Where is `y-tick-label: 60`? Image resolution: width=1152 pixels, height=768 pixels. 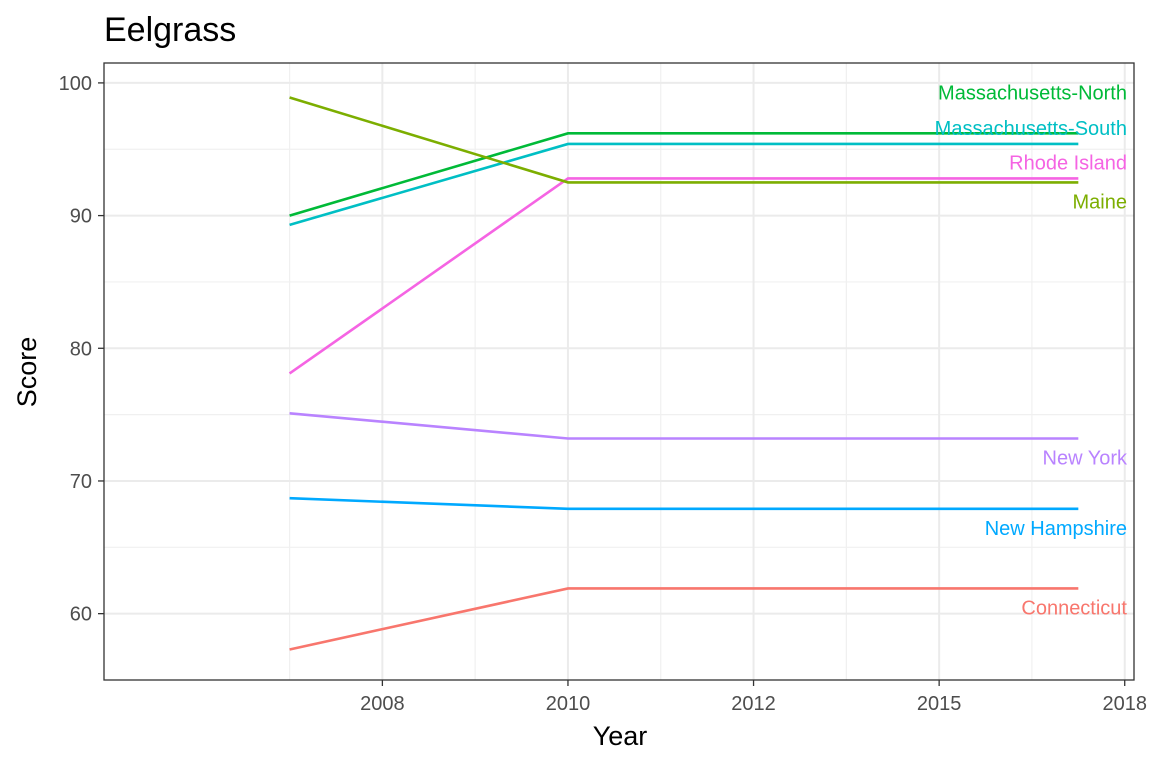 y-tick-label: 60 is located at coordinates (81, 615).